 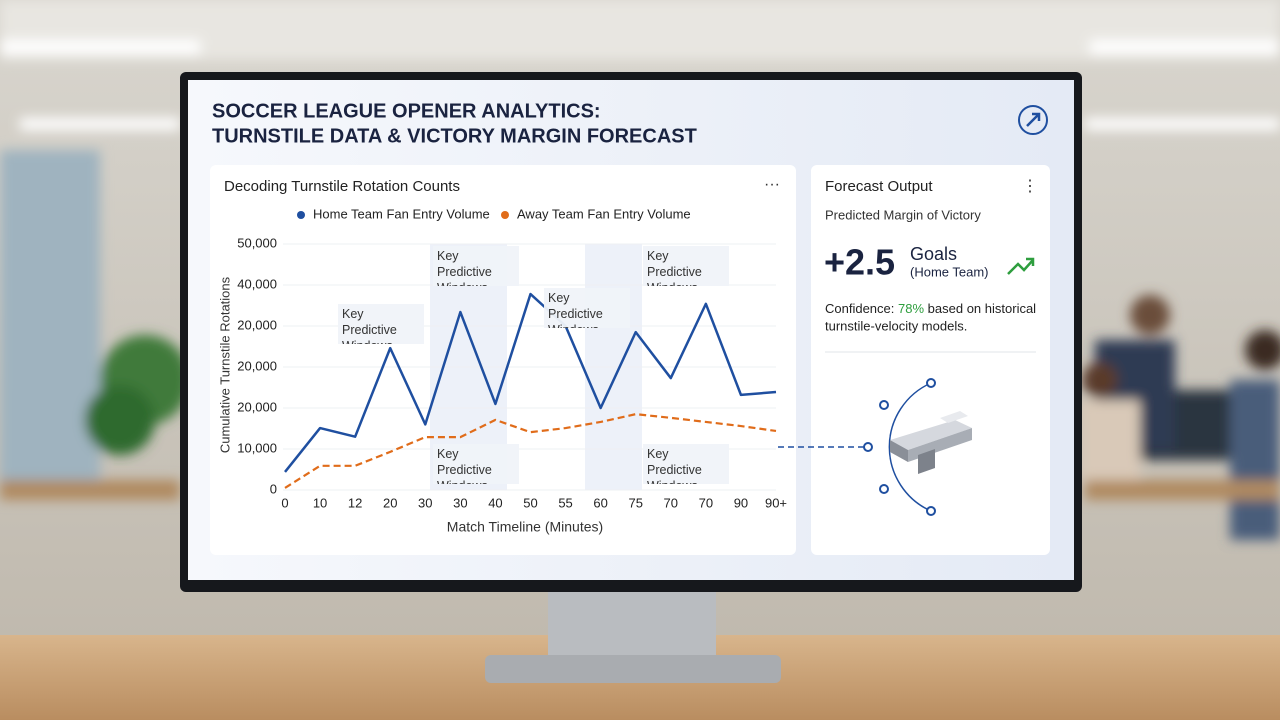 What do you see at coordinates (896, 325) in the screenshot?
I see `confidence-line: turnstile-velocity models.` at bounding box center [896, 325].